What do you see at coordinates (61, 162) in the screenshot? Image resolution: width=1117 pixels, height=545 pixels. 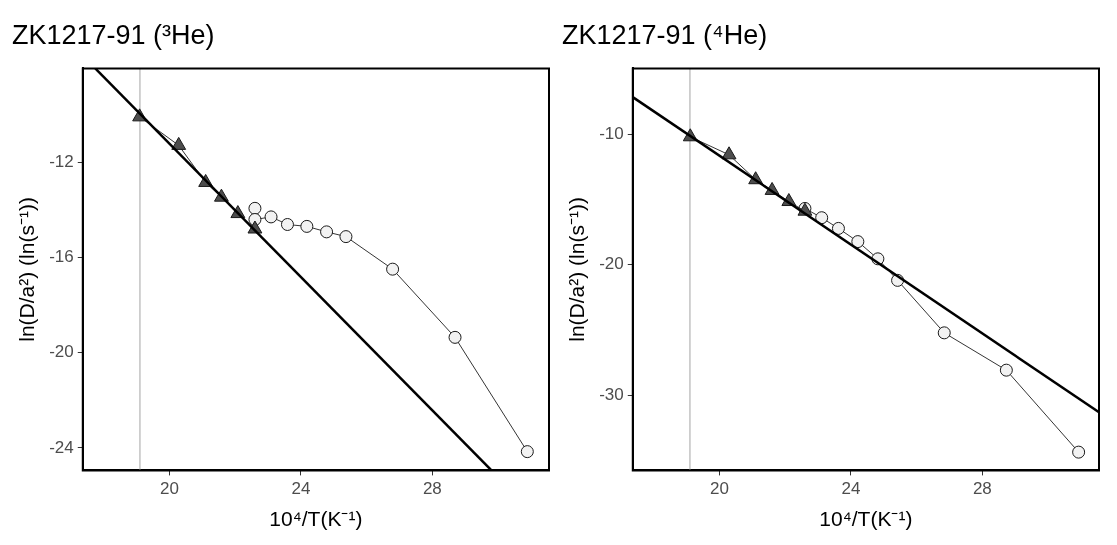 I see `y-tick-label: -12` at bounding box center [61, 162].